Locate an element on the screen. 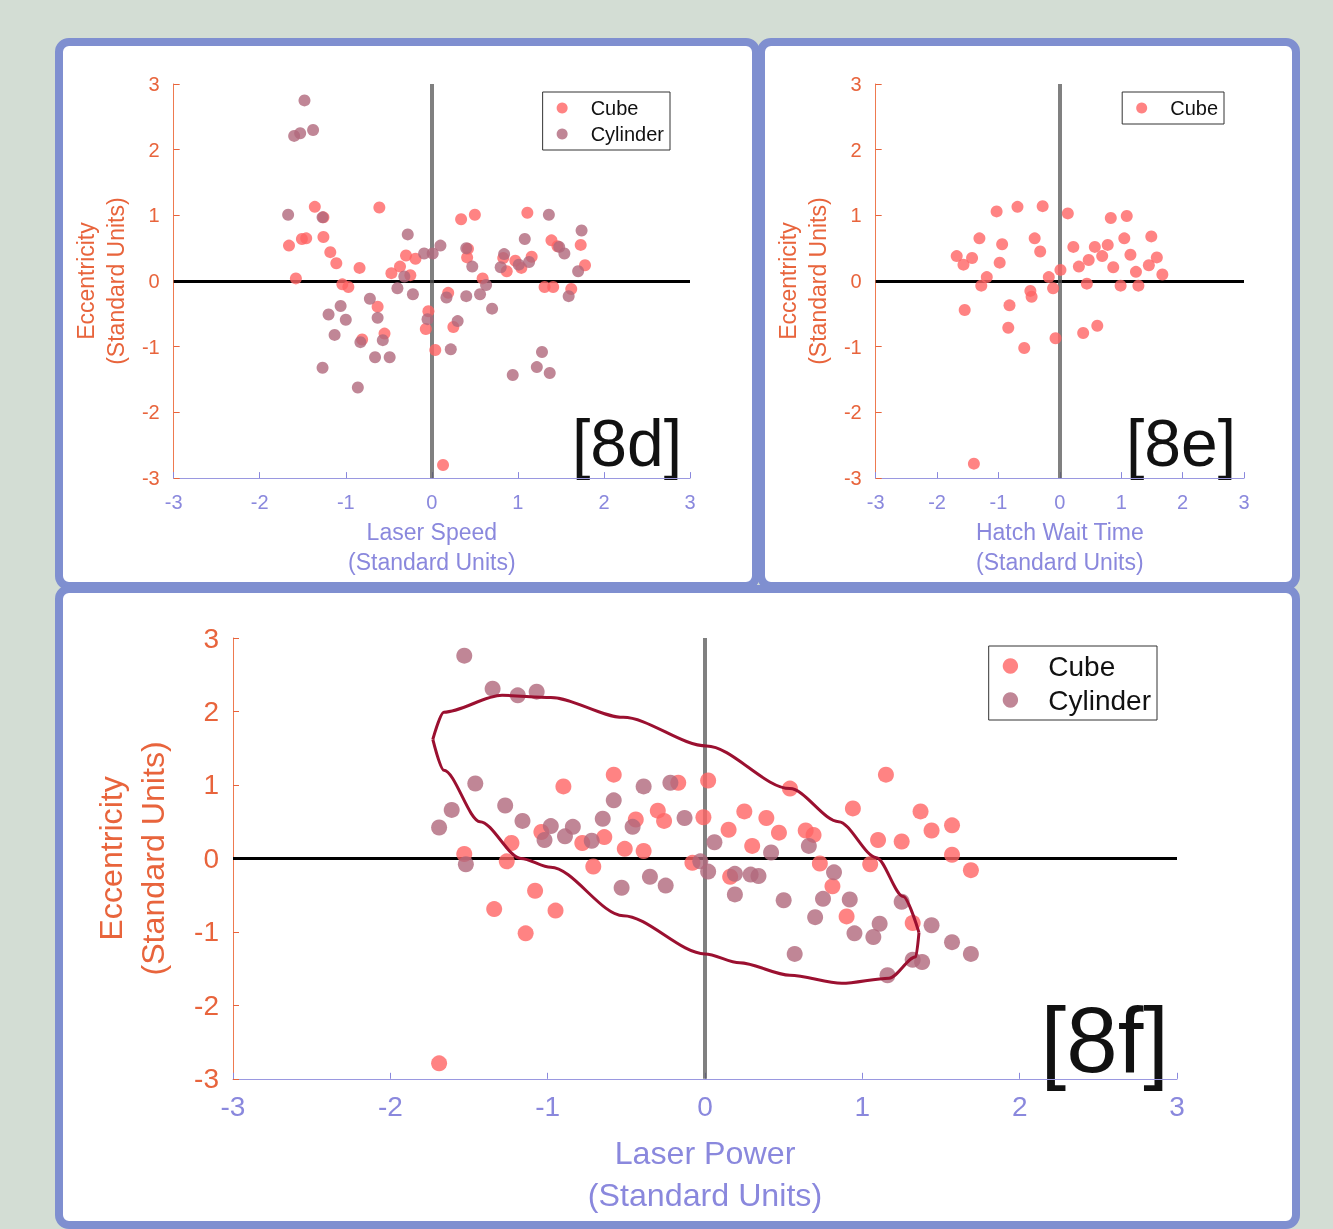 This screenshot has width=1333, height=1229. annotation: [8f] is located at coordinates (1104, 1040).